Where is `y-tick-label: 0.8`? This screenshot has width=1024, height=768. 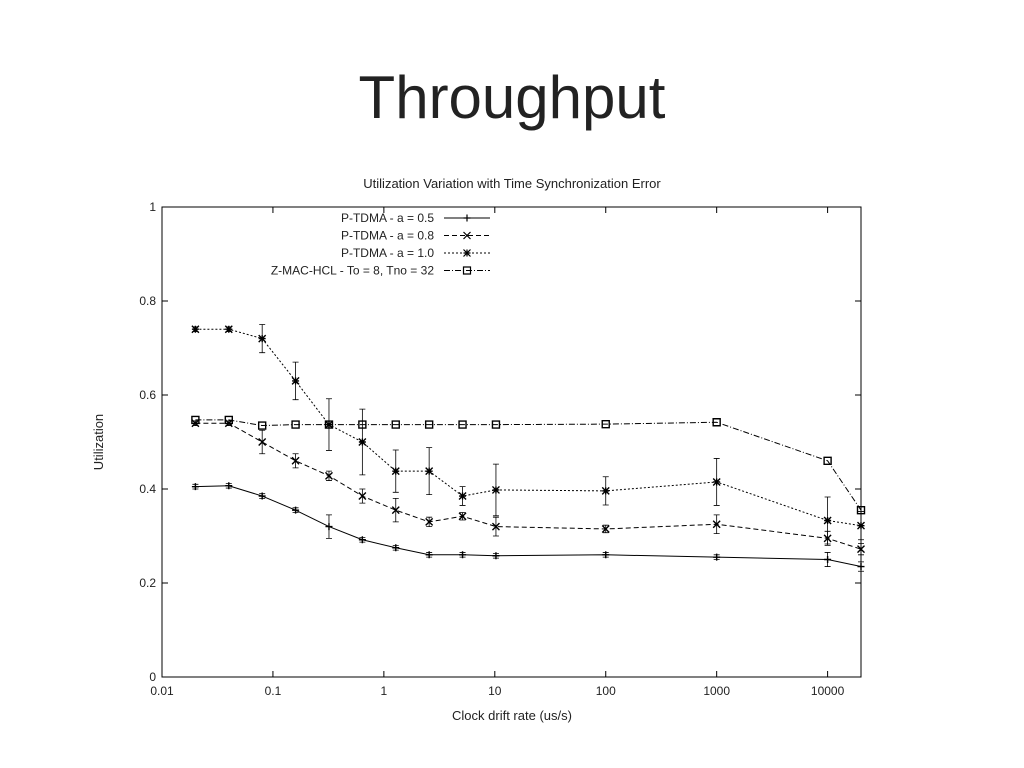
y-tick-label: 0.8 is located at coordinates (147, 301).